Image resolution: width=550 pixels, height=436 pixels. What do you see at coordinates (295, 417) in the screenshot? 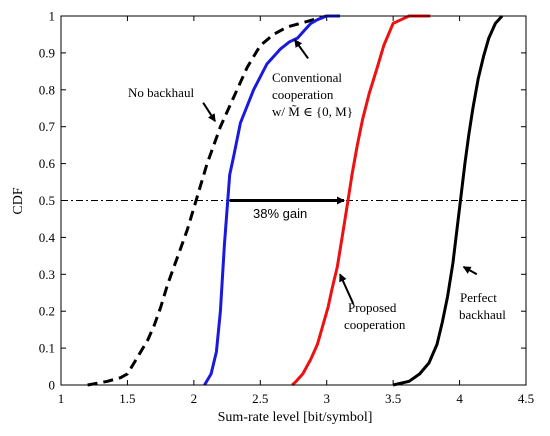
I see `x-axis-label: Sum-rate level [bit/symbol]` at bounding box center [295, 417].